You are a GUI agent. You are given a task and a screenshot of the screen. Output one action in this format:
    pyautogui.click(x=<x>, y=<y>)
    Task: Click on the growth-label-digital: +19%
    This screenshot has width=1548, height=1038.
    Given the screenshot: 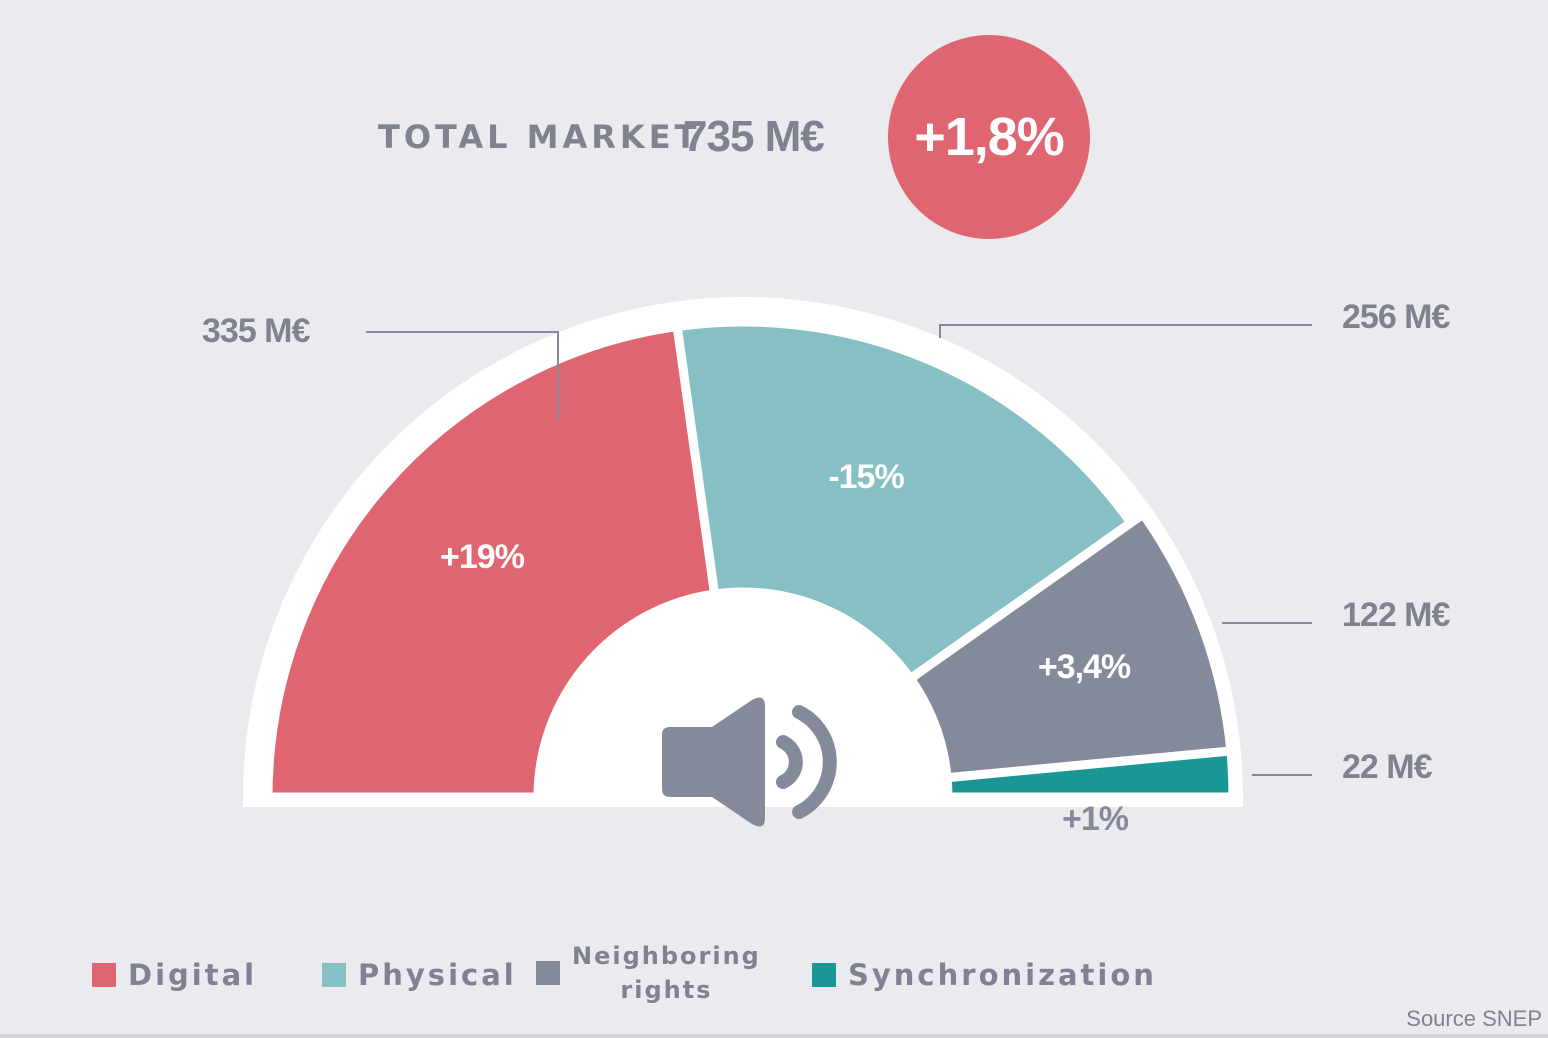 What is the action you would take?
    pyautogui.click(x=482, y=557)
    